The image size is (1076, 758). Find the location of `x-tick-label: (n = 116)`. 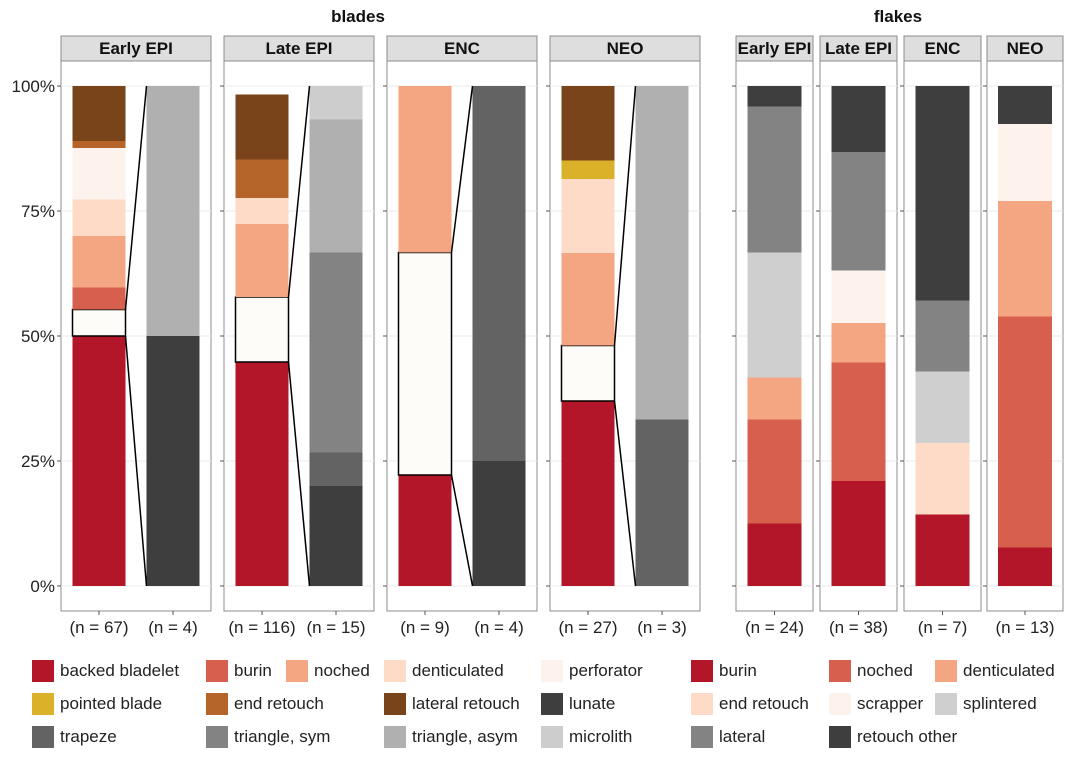

x-tick-label: (n = 116) is located at coordinates (261, 627).